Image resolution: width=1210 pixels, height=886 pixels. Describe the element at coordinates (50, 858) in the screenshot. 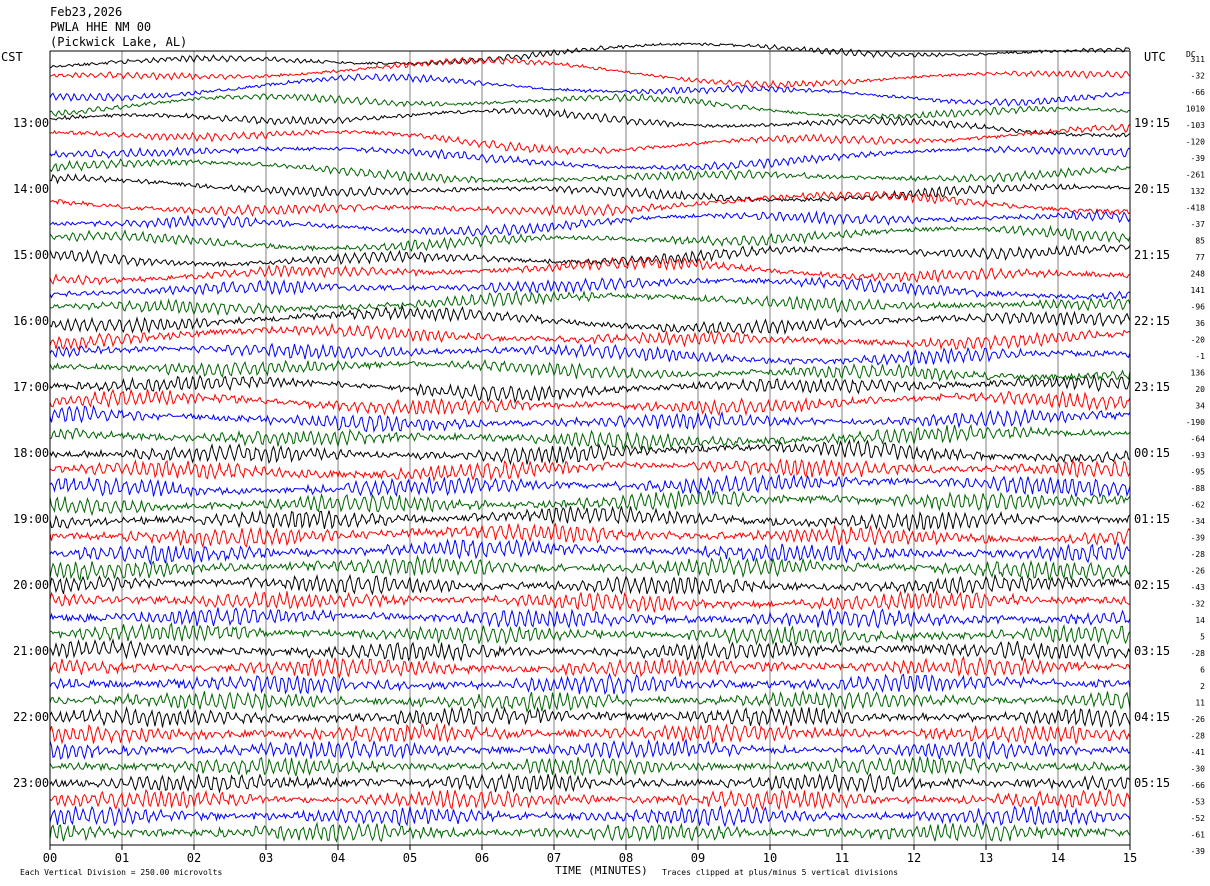

I see `x-tick-label: 00` at that location.